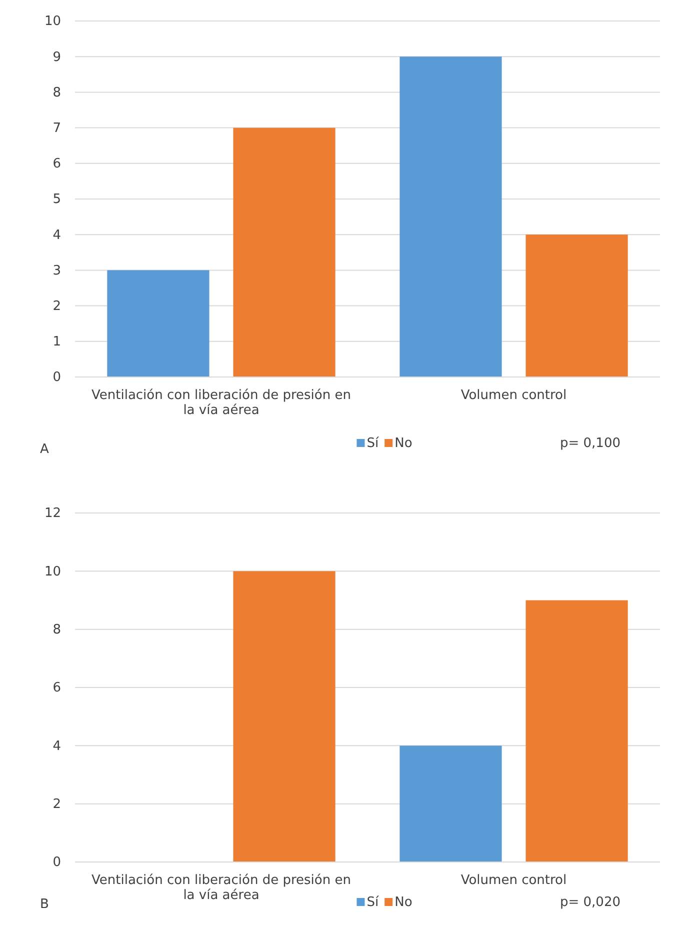 This screenshot has height=938, width=673. Describe the element at coordinates (56, 128) in the screenshot. I see `y-tick-label: 7` at that location.